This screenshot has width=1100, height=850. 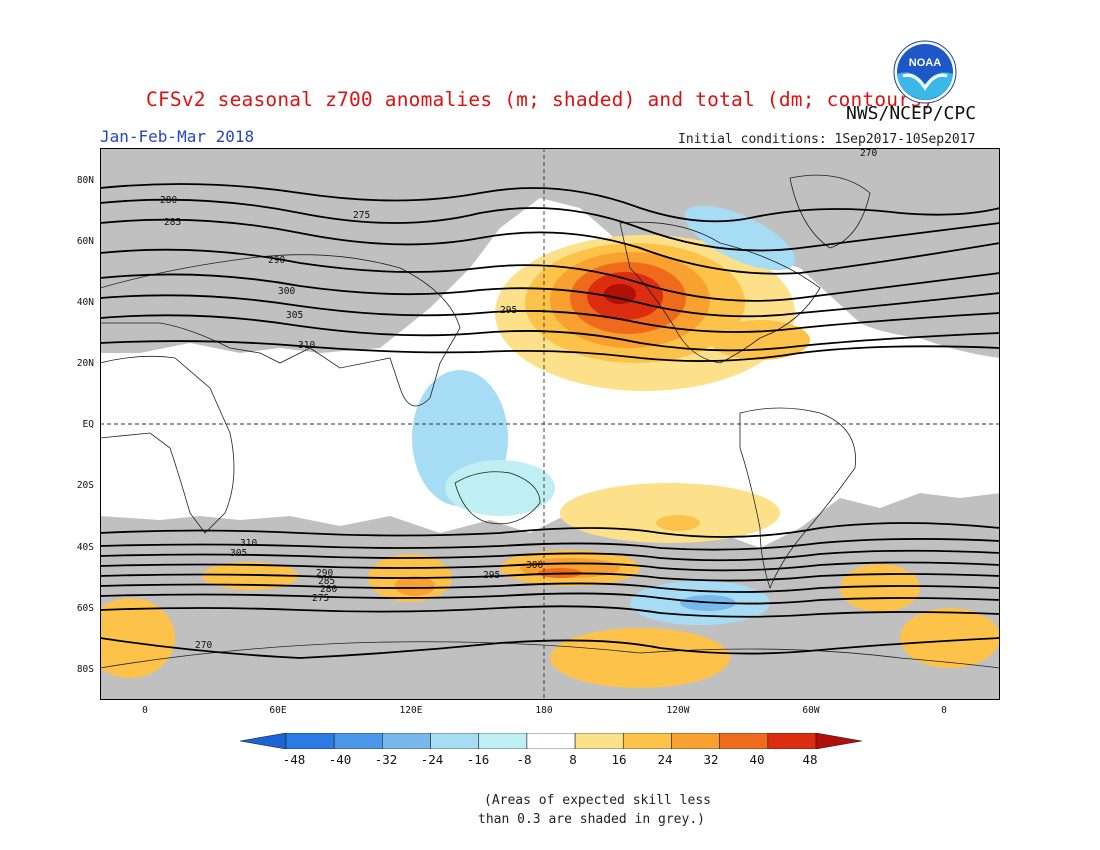 What do you see at coordinates (811, 710) in the screenshot?
I see `lon-label-60w: 60W` at bounding box center [811, 710].